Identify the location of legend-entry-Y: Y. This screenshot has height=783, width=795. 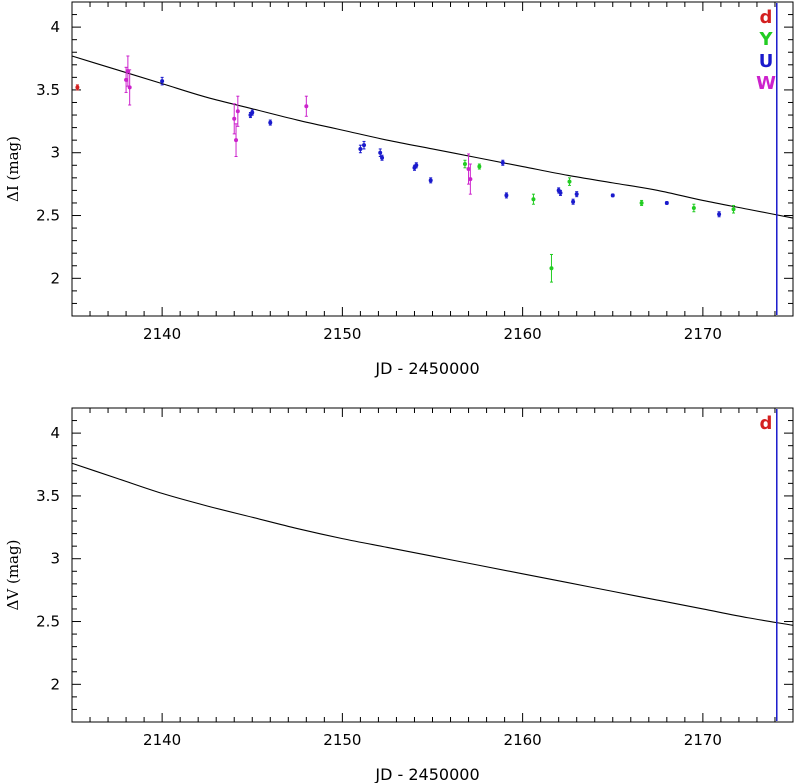
(765, 39).